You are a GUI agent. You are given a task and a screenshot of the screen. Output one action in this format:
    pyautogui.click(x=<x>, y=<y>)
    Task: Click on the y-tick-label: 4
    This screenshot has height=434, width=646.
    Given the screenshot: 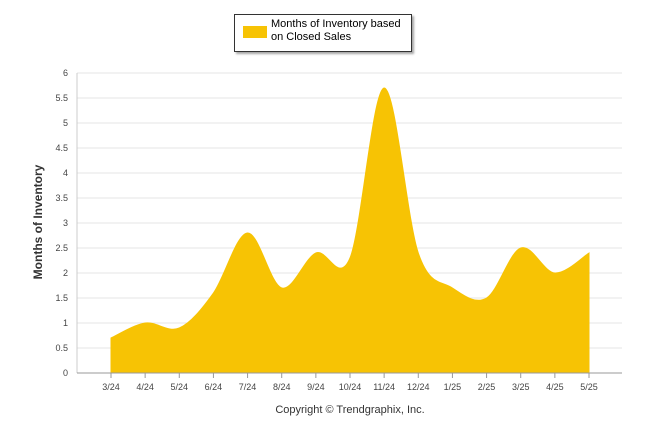 What is the action you would take?
    pyautogui.click(x=65, y=173)
    